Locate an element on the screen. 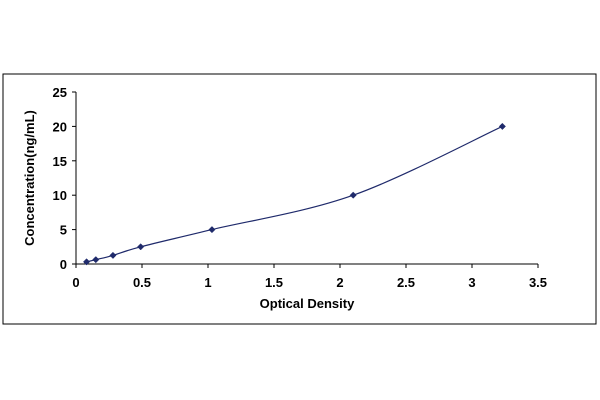 This screenshot has height=400, width=600. x-tick-labels: 0 0.5 1 1.5 2 2.5 3 3.5 is located at coordinates (309, 282).